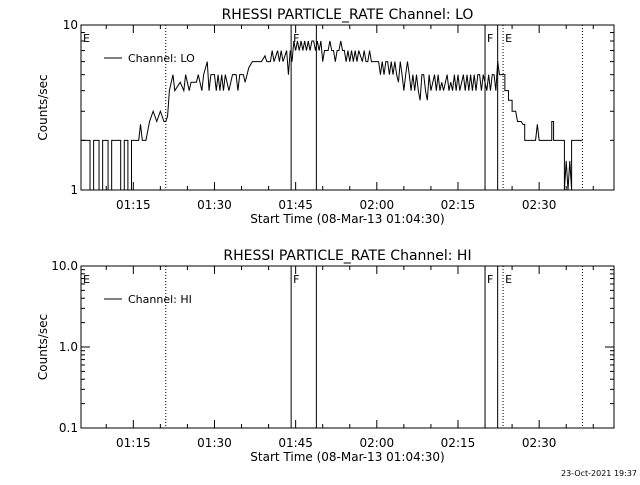  I want to click on y-axis-label-lo: Counts/sec, so click(43, 107).